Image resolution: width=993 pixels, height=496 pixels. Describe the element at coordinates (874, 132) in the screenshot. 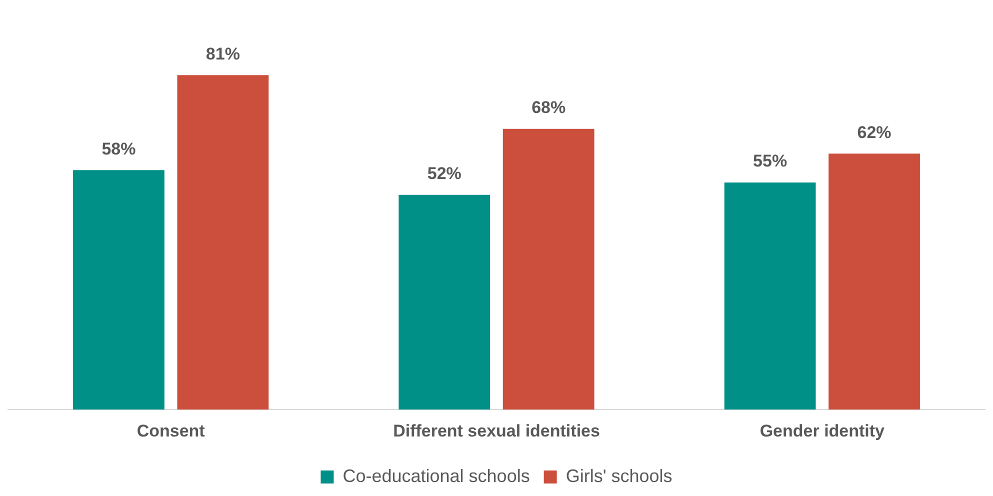

I see `data-label: 62%` at that location.